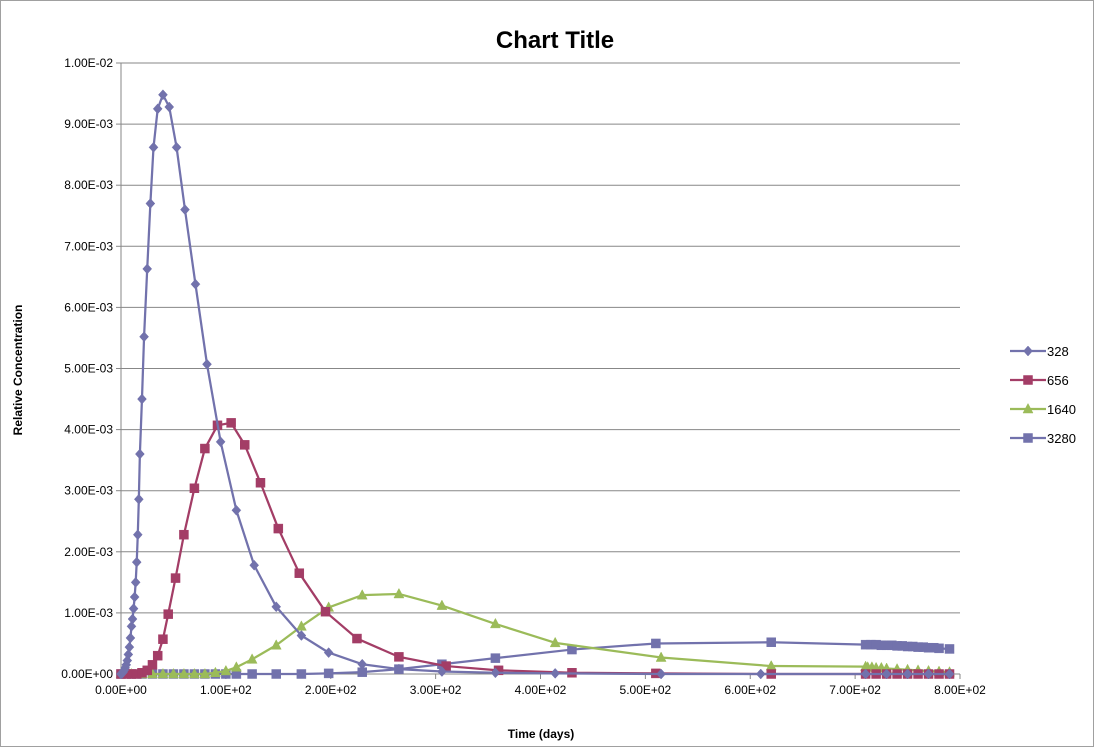  What do you see at coordinates (750, 690) in the screenshot?
I see `x-tick-label: 6.00E+02` at bounding box center [750, 690].